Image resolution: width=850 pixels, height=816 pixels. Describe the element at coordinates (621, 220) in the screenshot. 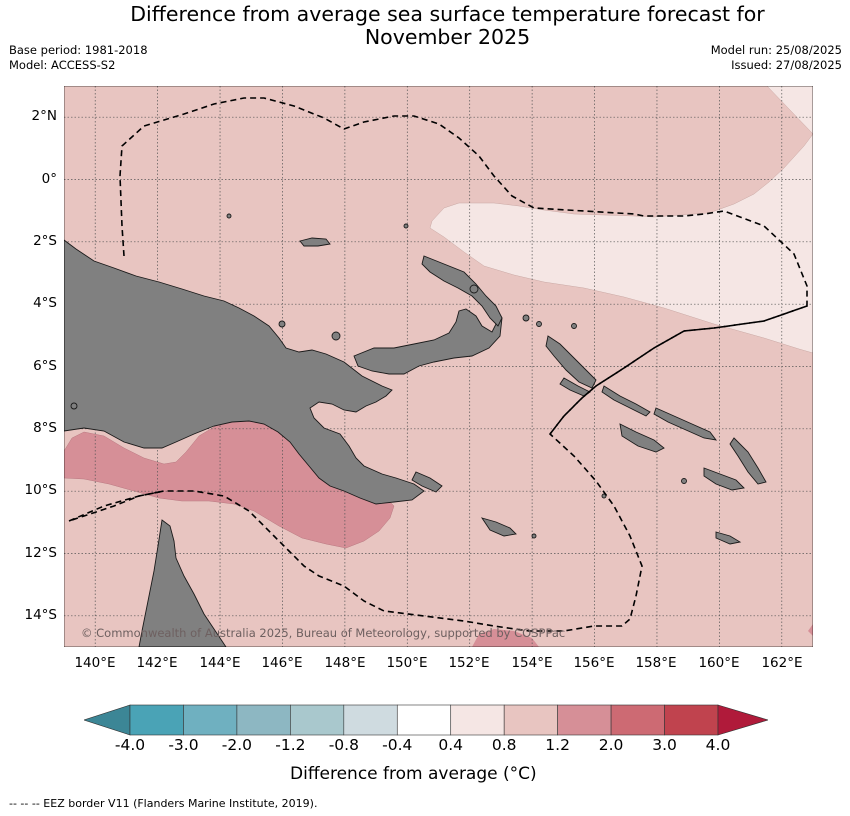

I see `anomaly-region-0.4-0.8` at that location.